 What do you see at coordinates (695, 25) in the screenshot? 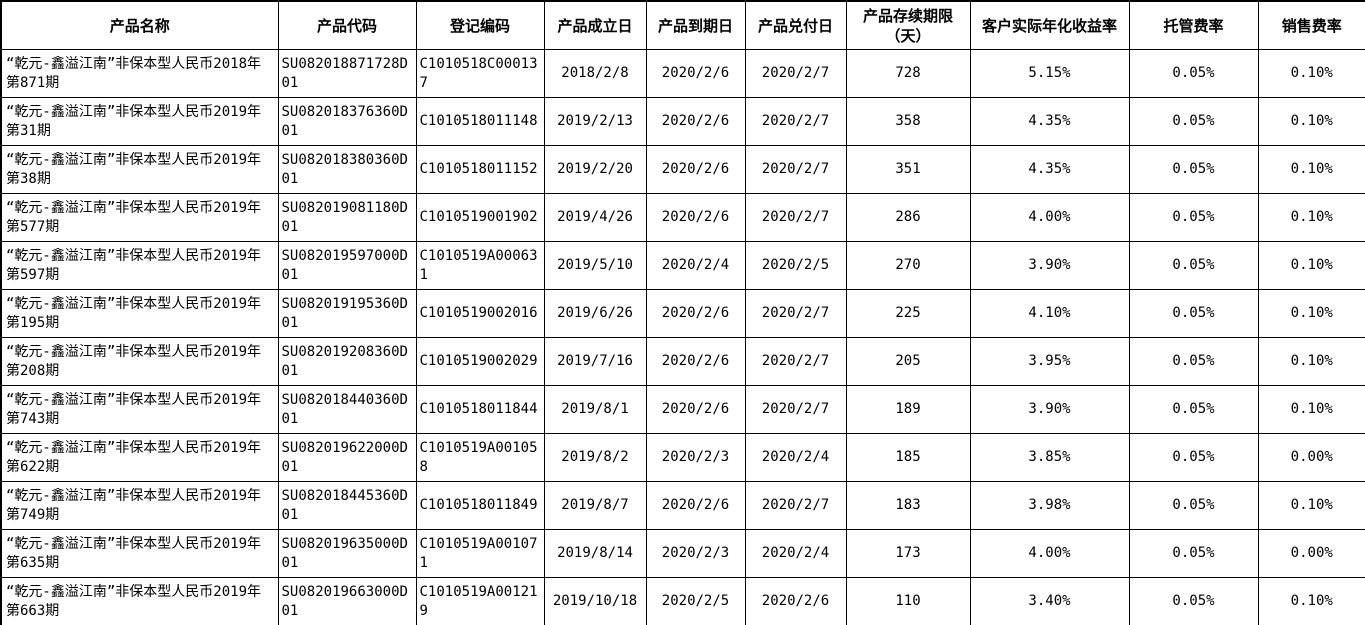
I see `column-header: 产品到期日` at bounding box center [695, 25].